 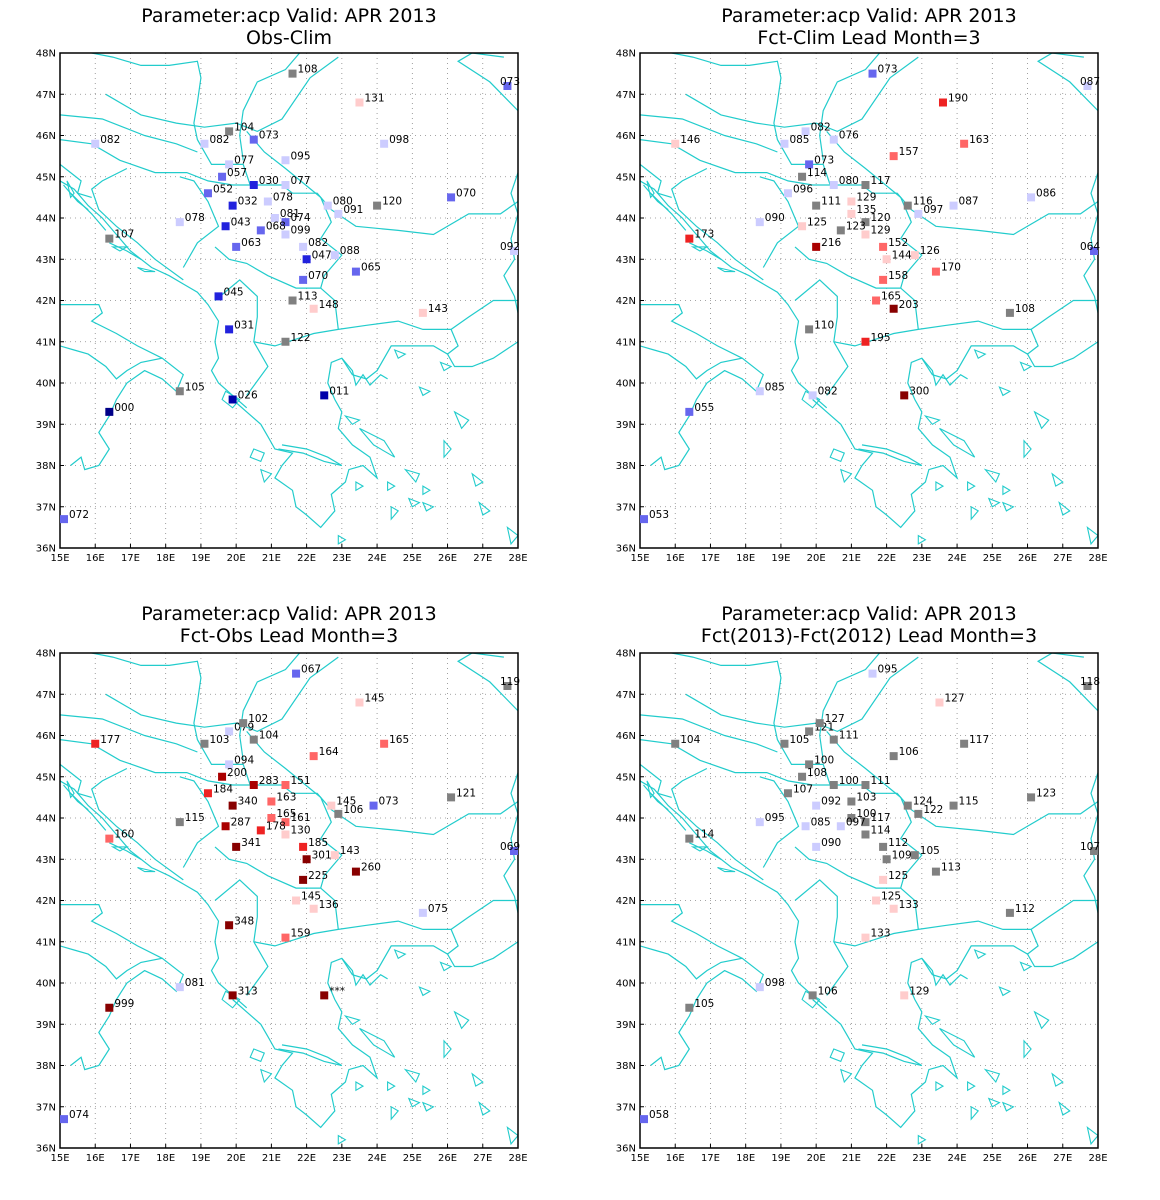 What do you see at coordinates (1025, 909) in the screenshot?
I see `station-value-label: 112` at bounding box center [1025, 909].